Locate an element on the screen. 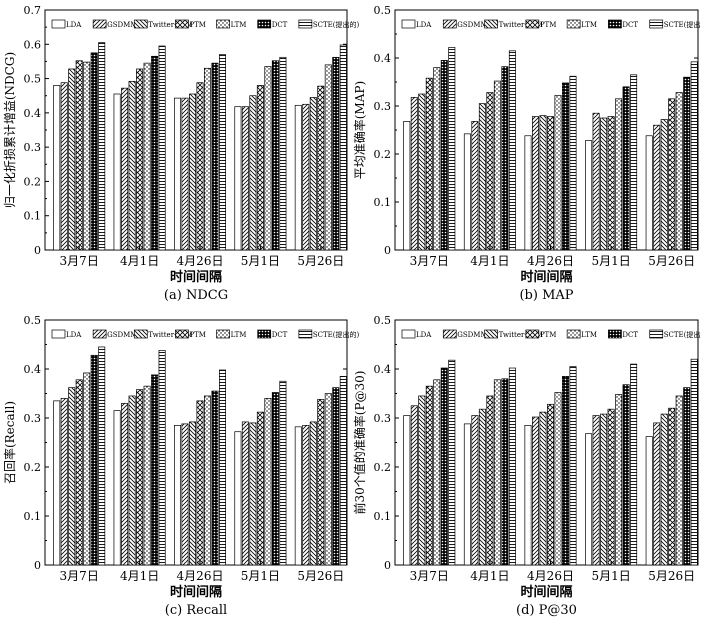 The height and width of the screenshot is (633, 701). x-tick-label: 5月1日 is located at coordinates (260, 261).